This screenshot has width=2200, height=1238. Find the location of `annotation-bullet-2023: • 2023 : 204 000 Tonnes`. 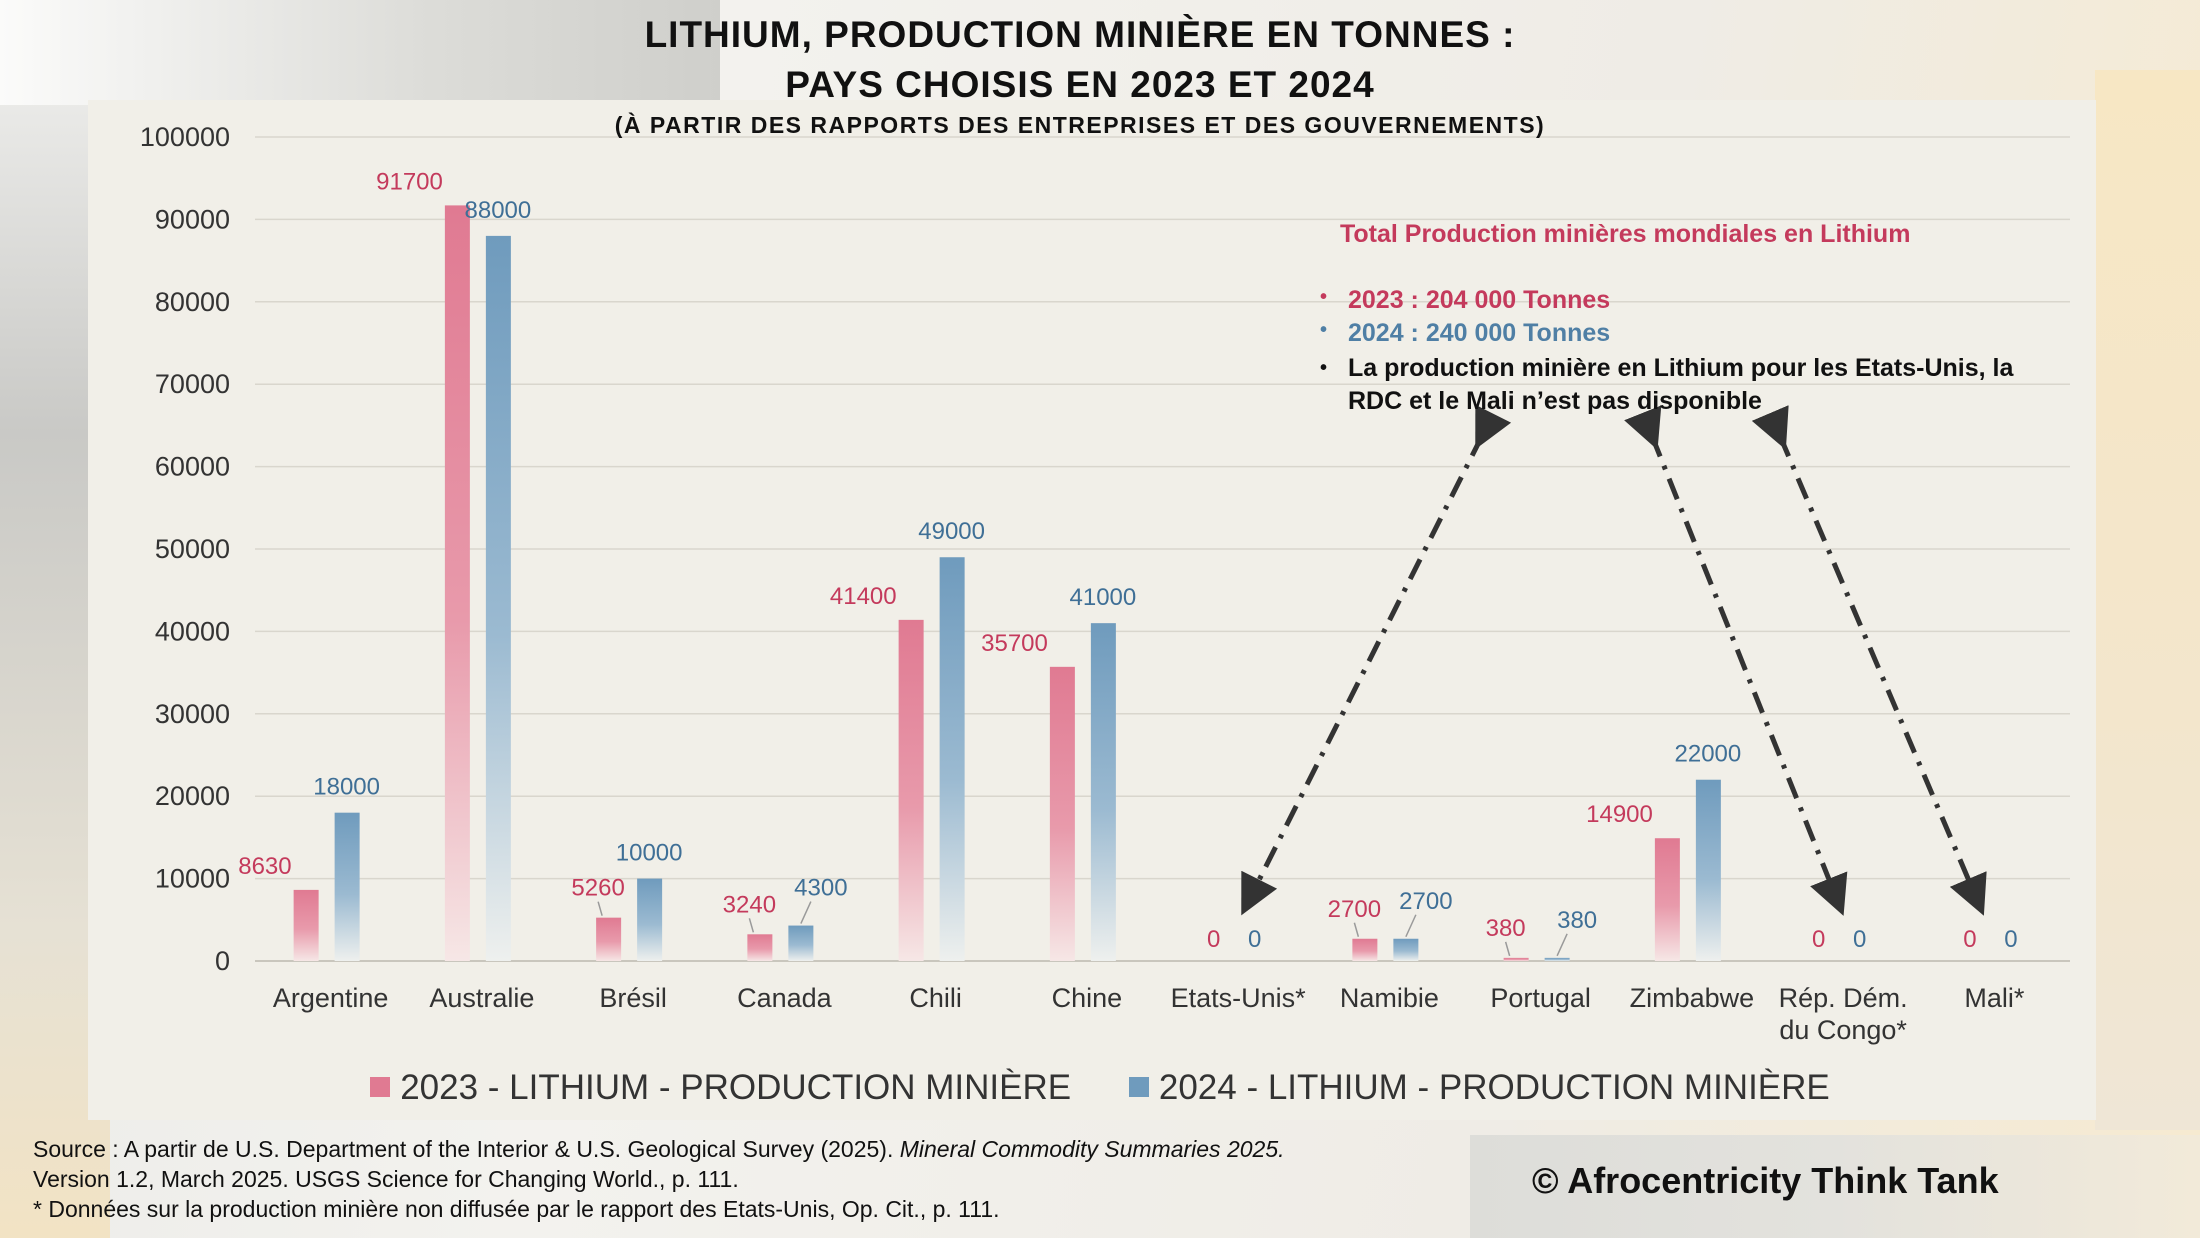

annotation-bullet-2023: • 2023 : 204 000 Tonnes is located at coordinates (1465, 300).